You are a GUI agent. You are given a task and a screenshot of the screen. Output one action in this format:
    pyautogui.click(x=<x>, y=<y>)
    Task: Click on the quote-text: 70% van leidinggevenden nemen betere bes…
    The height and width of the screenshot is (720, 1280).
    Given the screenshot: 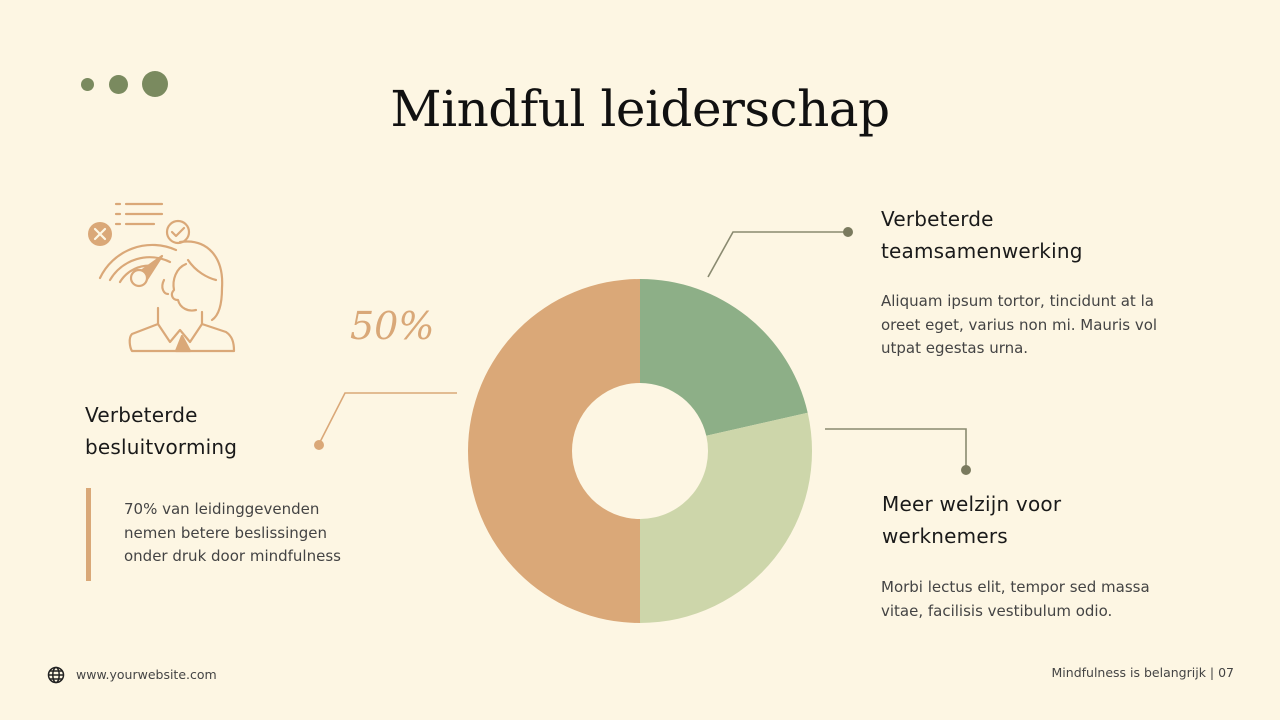 What is the action you would take?
    pyautogui.click(x=232, y=533)
    